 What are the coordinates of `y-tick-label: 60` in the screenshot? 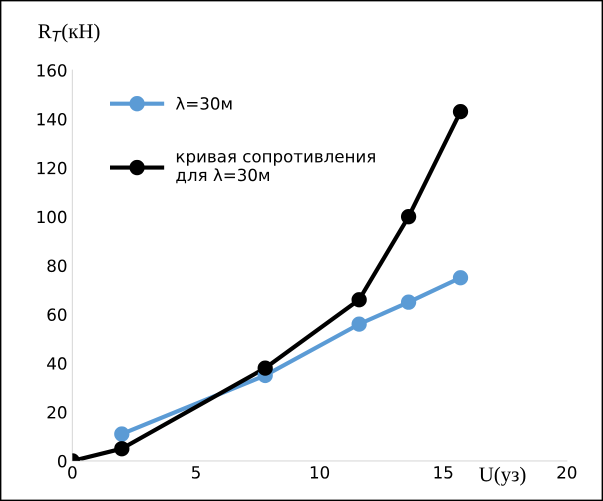 It's located at (56, 314).